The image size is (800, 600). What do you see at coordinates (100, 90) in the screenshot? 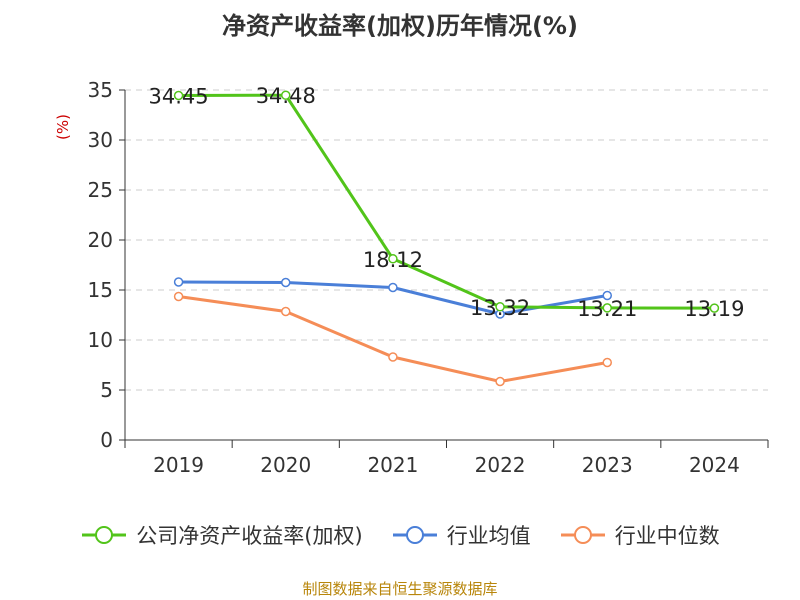
I see `y-tick-label: 35` at bounding box center [100, 90].